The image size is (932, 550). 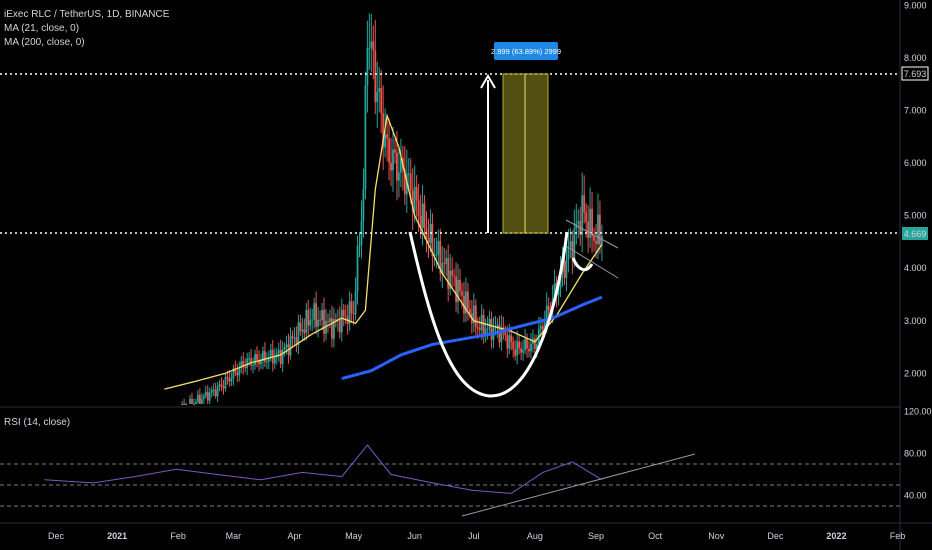 What do you see at coordinates (915, 268) in the screenshot?
I see `price-tick-label: 4.000` at bounding box center [915, 268].